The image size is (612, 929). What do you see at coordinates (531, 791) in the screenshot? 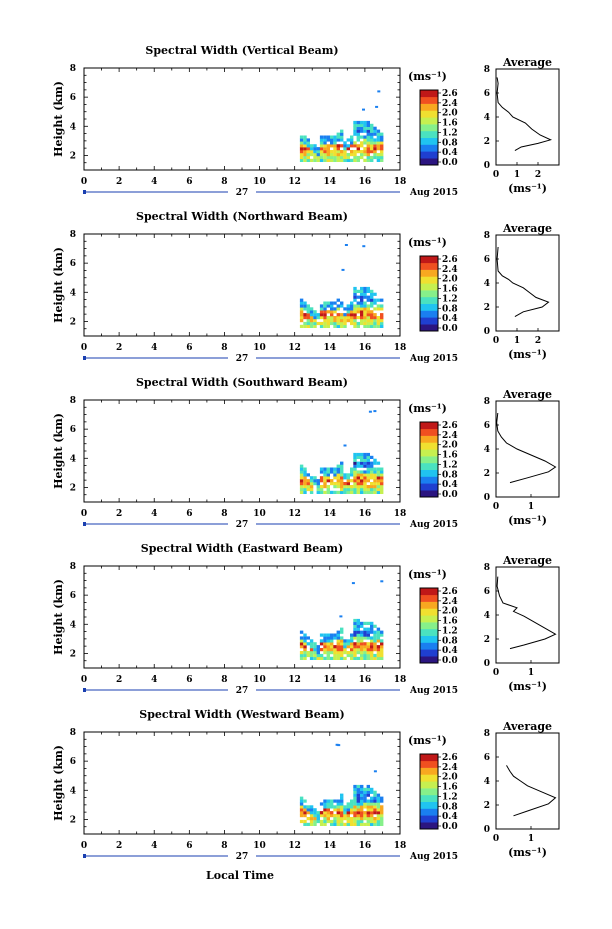
I see `profile-line` at bounding box center [531, 791].